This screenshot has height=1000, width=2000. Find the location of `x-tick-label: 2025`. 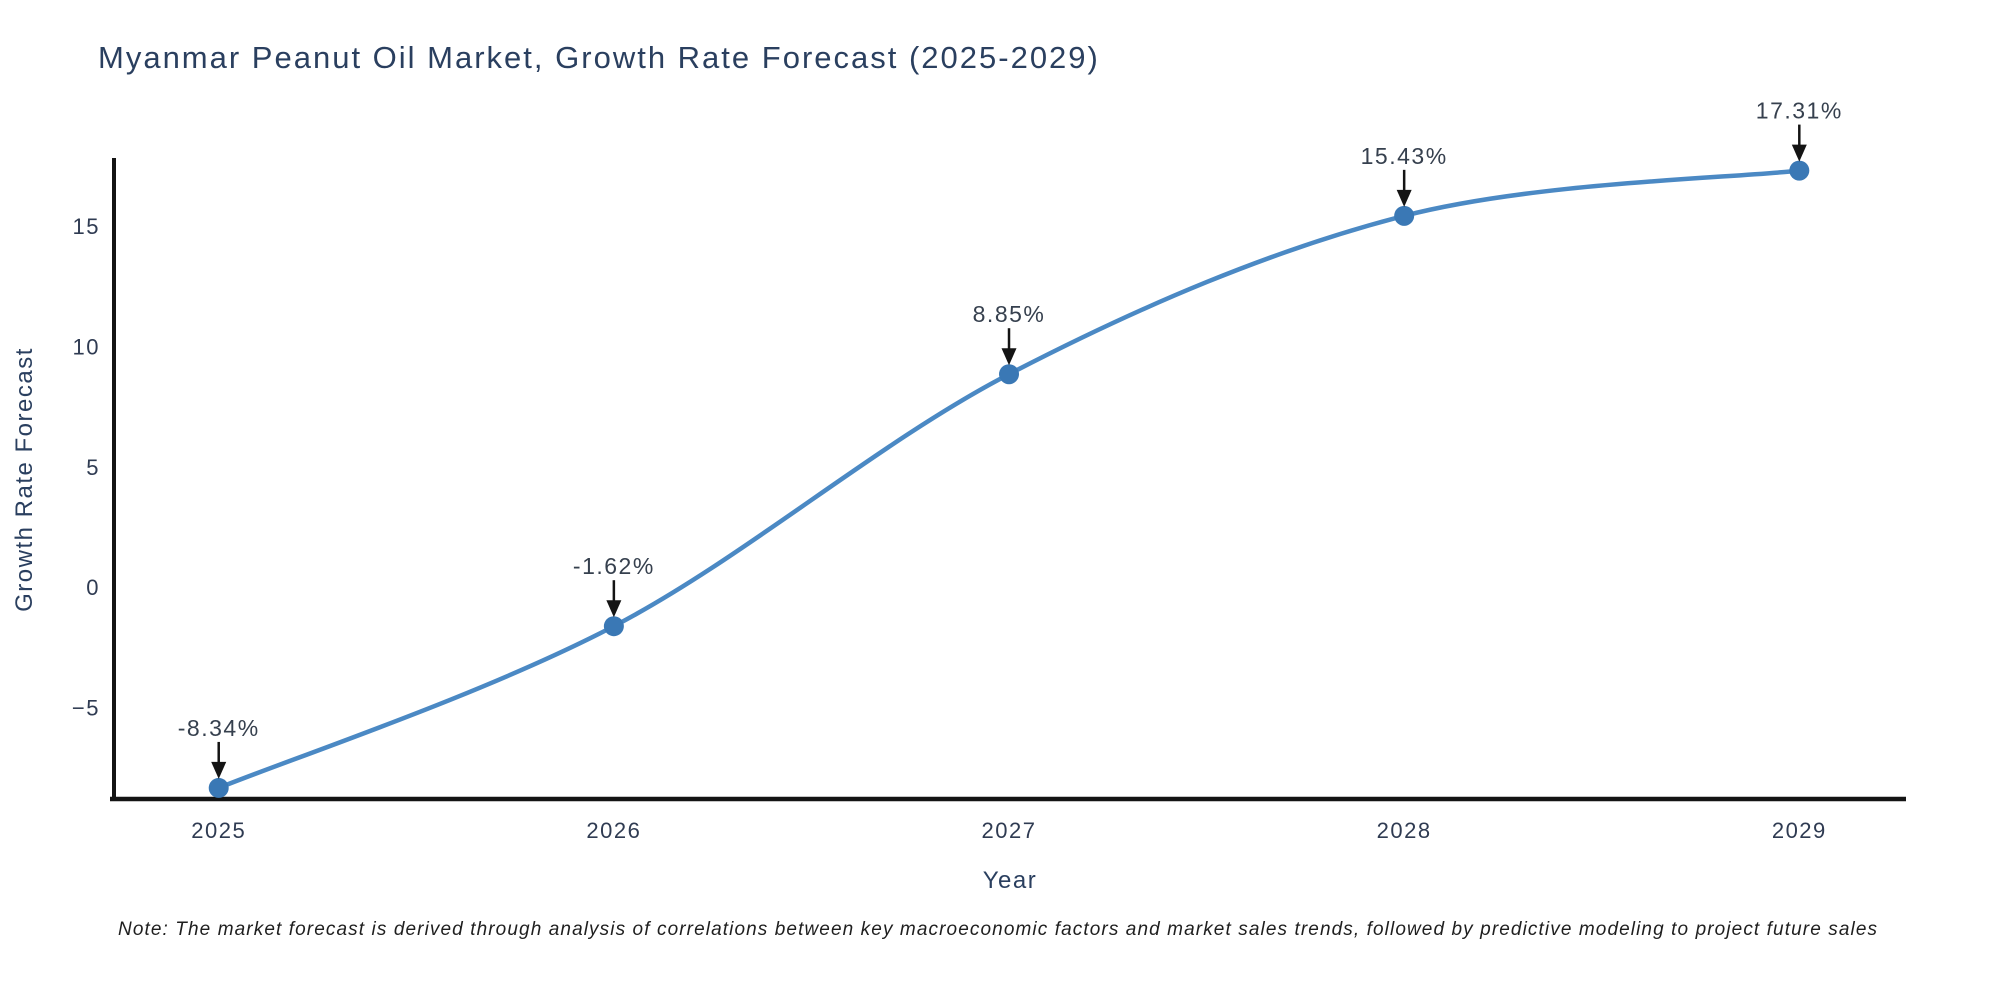

x-tick-label: 2025 is located at coordinates (218, 830).